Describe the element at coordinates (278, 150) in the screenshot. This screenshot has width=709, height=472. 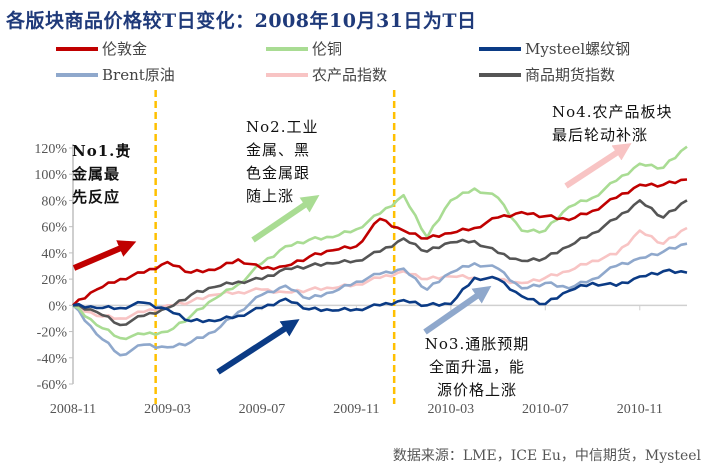
I see `annotation-line: 金属、黑` at that location.